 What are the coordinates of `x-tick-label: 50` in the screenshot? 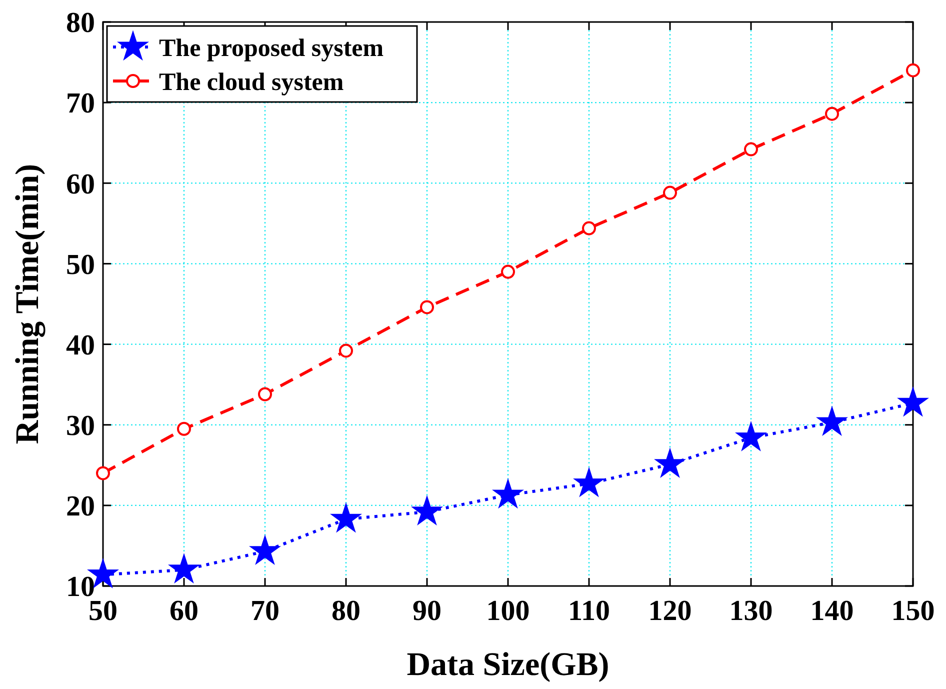 It's located at (103, 611).